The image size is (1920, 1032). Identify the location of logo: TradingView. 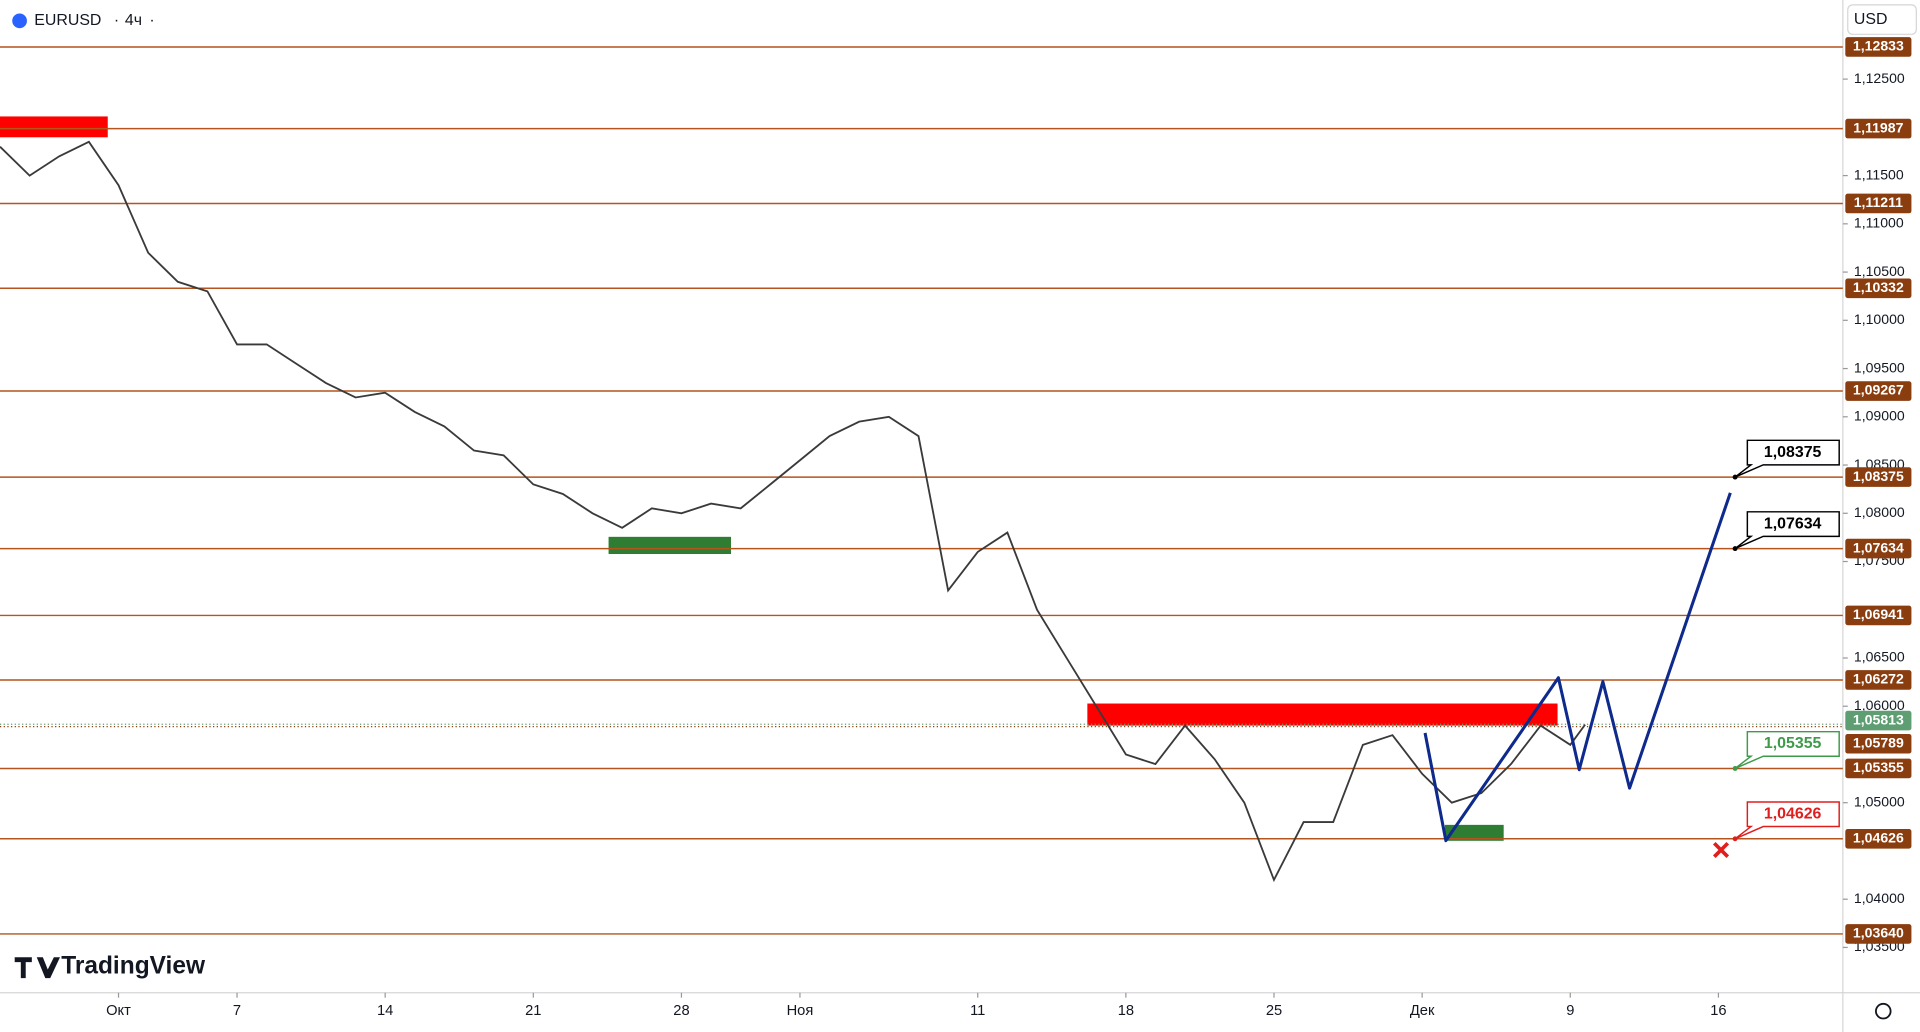
(133, 966).